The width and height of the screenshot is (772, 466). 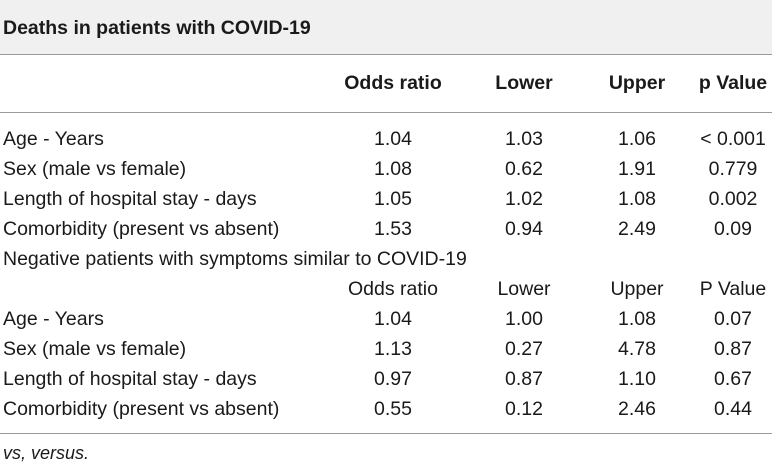 What do you see at coordinates (733, 289) in the screenshot?
I see `header-p-value: P Value` at bounding box center [733, 289].